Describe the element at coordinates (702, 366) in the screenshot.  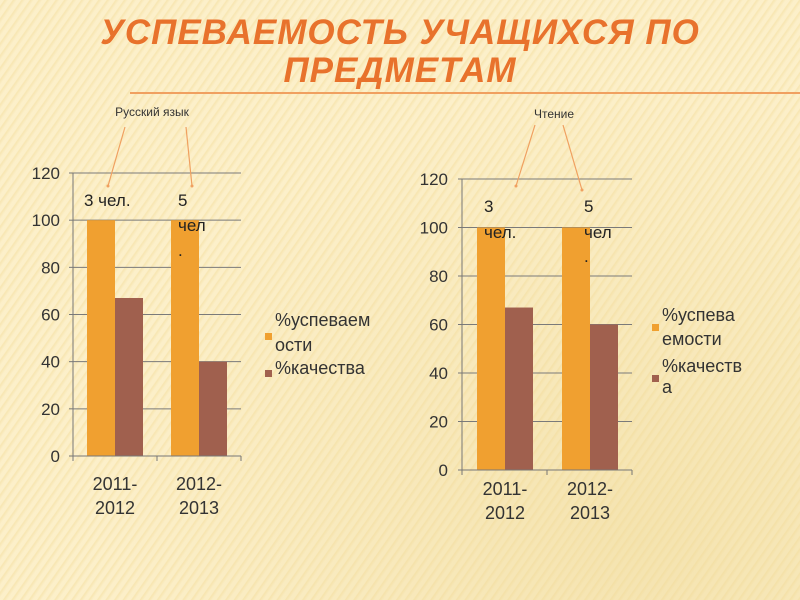
I see `legend-label: %качеств` at that location.